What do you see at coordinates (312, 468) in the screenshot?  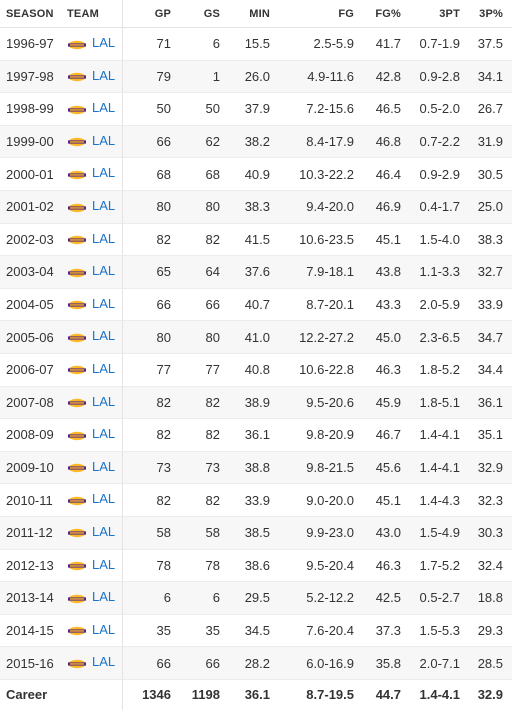 I see `fg-cell: 9.8-21.5` at bounding box center [312, 468].